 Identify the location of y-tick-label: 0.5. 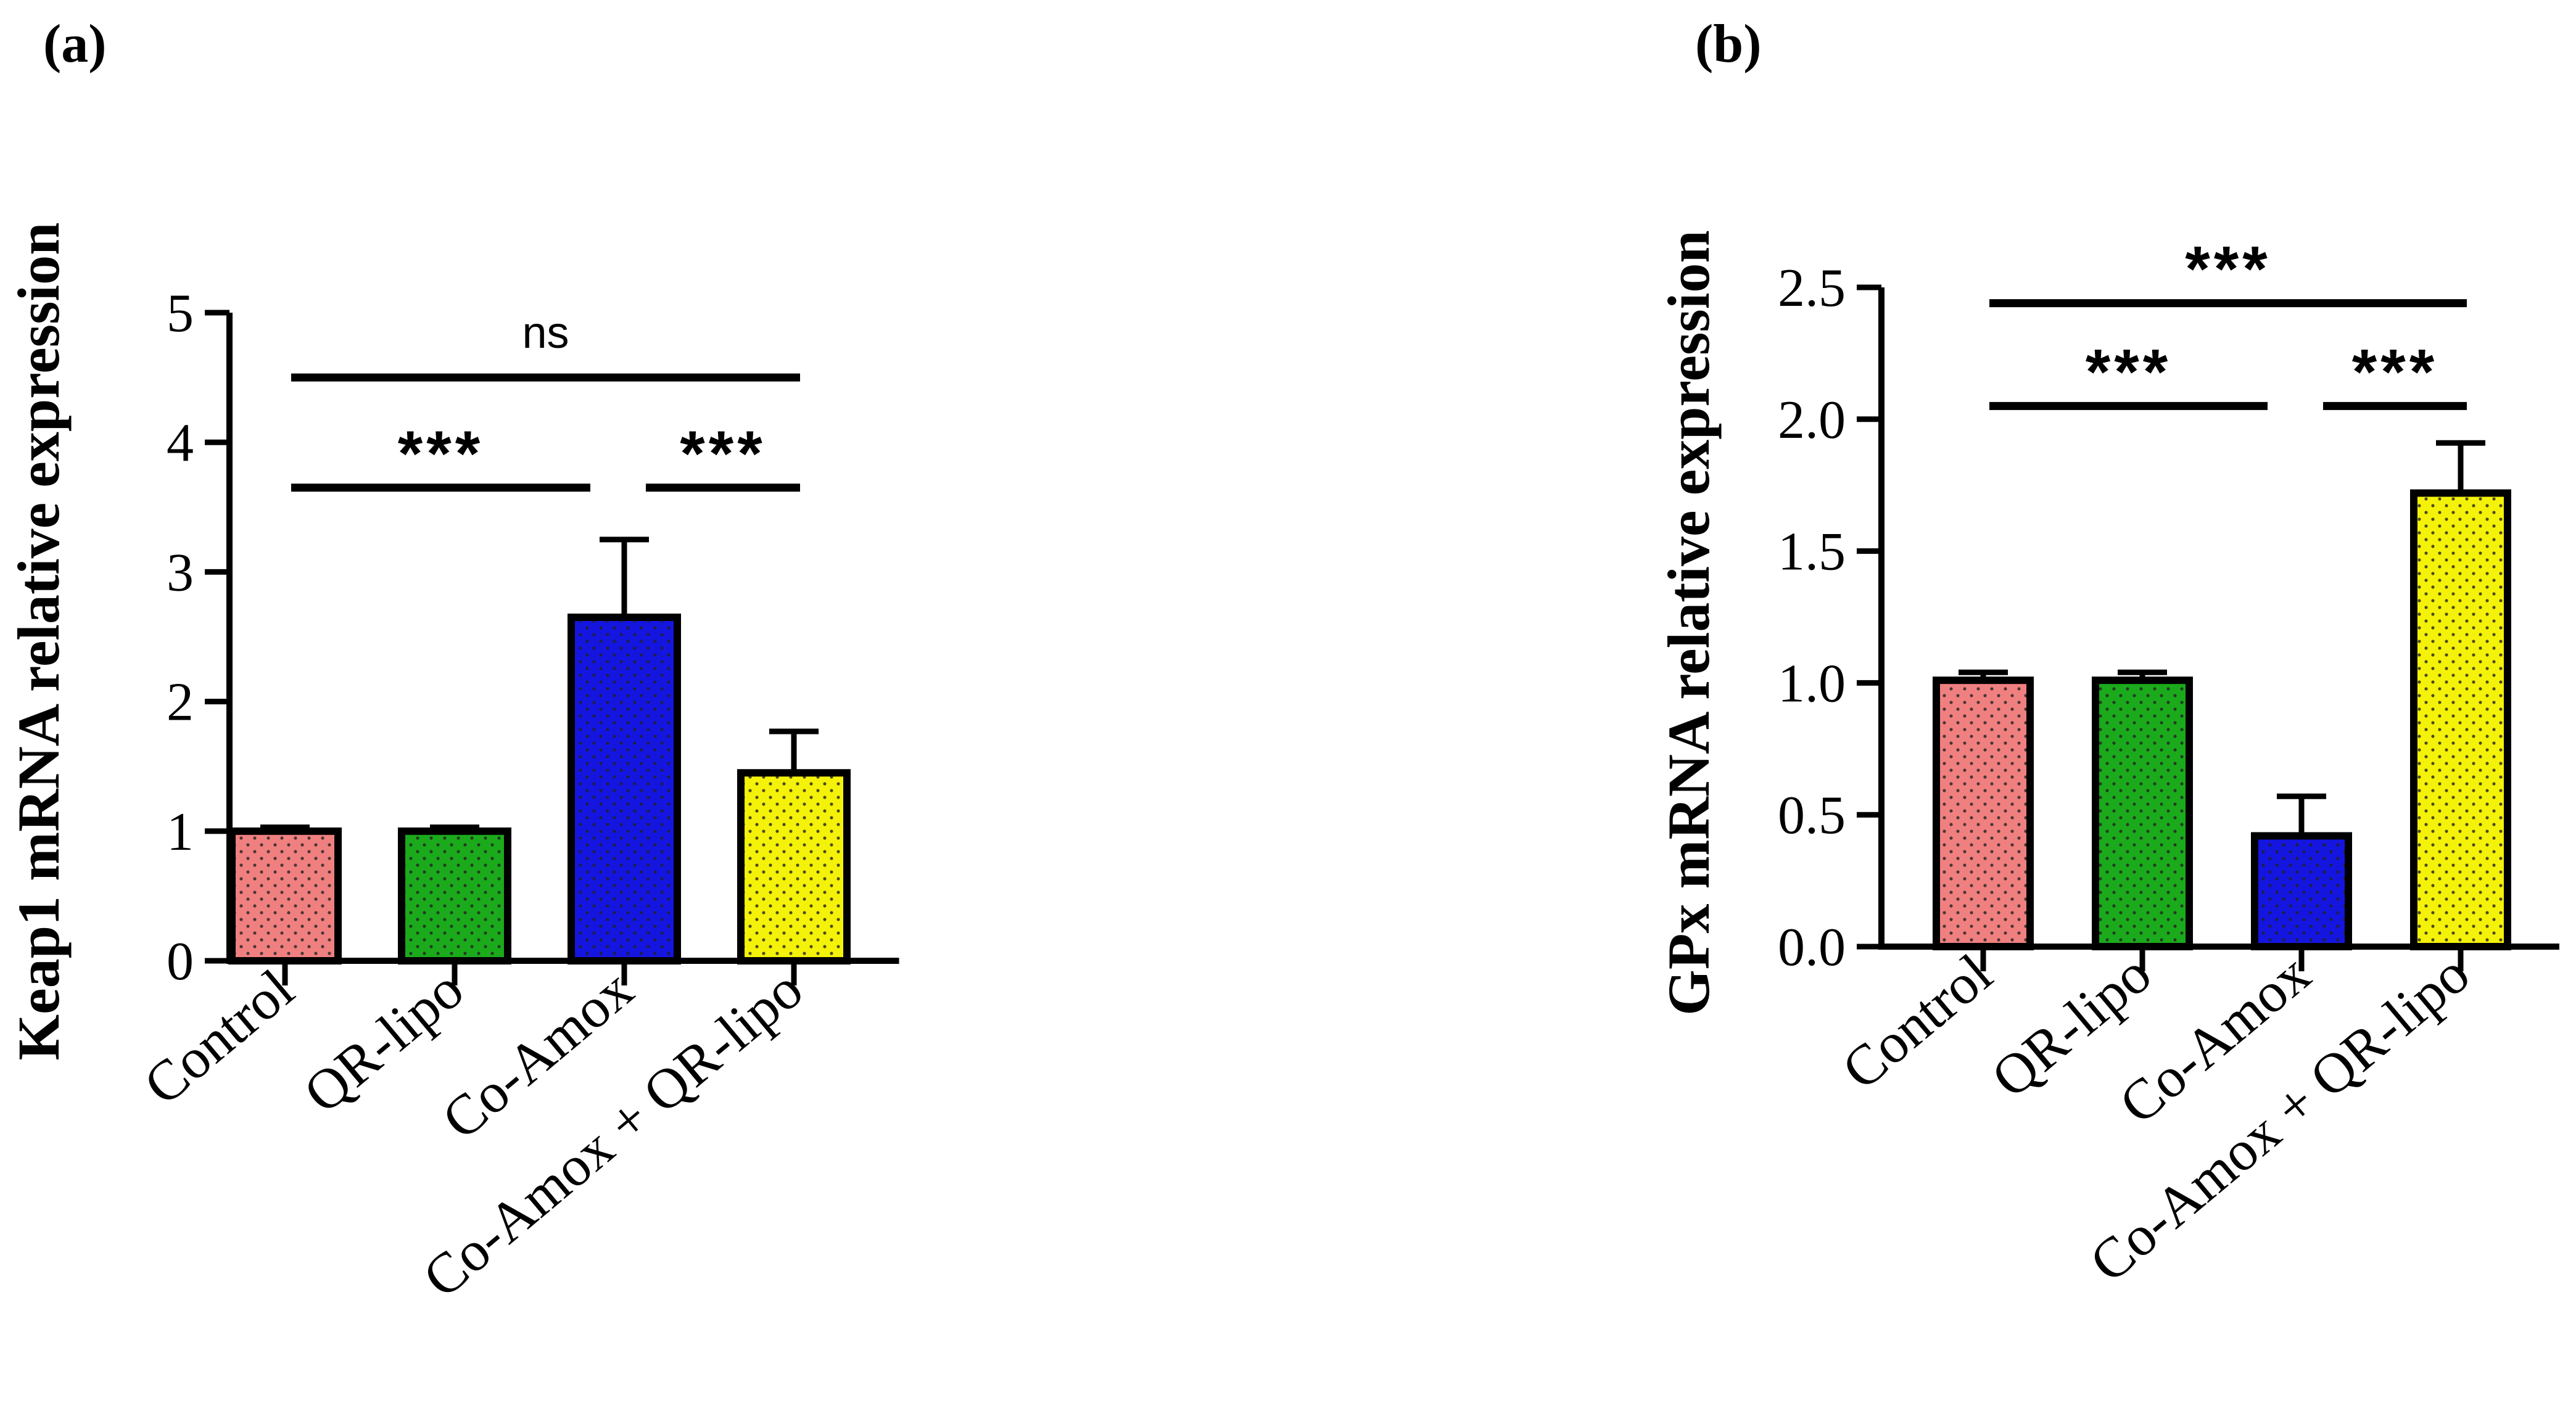
(1812, 815).